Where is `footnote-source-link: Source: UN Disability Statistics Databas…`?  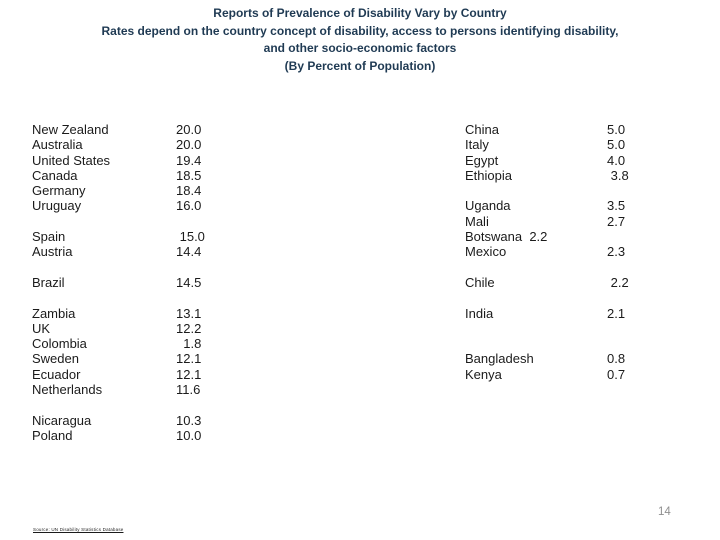
footnote-source-link: Source: UN Disability Statistics Databas… is located at coordinates (78, 529).